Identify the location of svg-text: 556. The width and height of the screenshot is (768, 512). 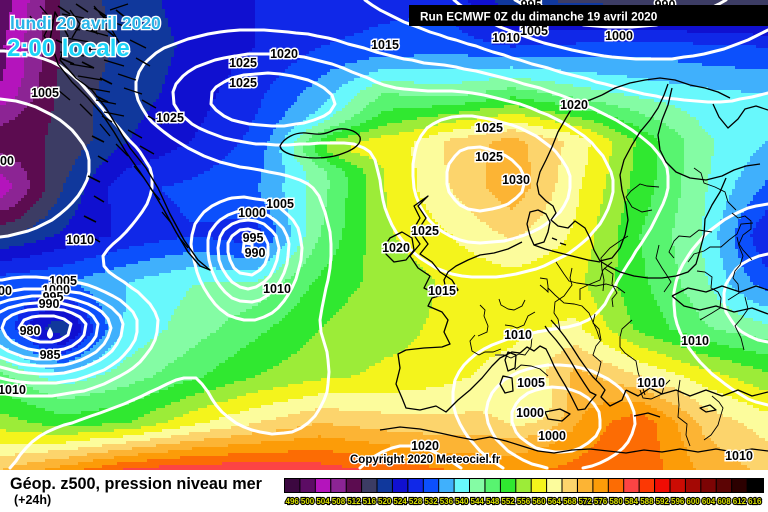
(524, 501).